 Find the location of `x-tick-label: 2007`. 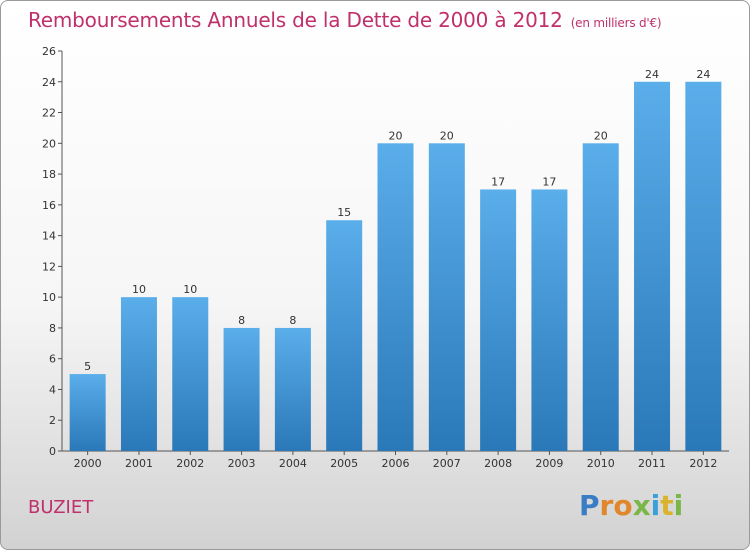

x-tick-label: 2007 is located at coordinates (447, 463).